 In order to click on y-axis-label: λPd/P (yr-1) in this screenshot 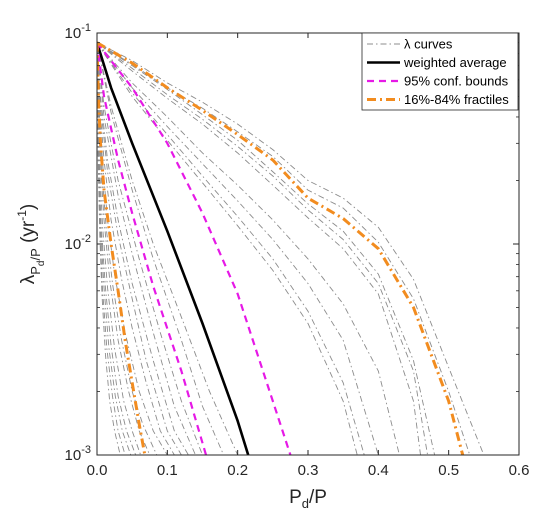, I will do `click(31, 244)`.